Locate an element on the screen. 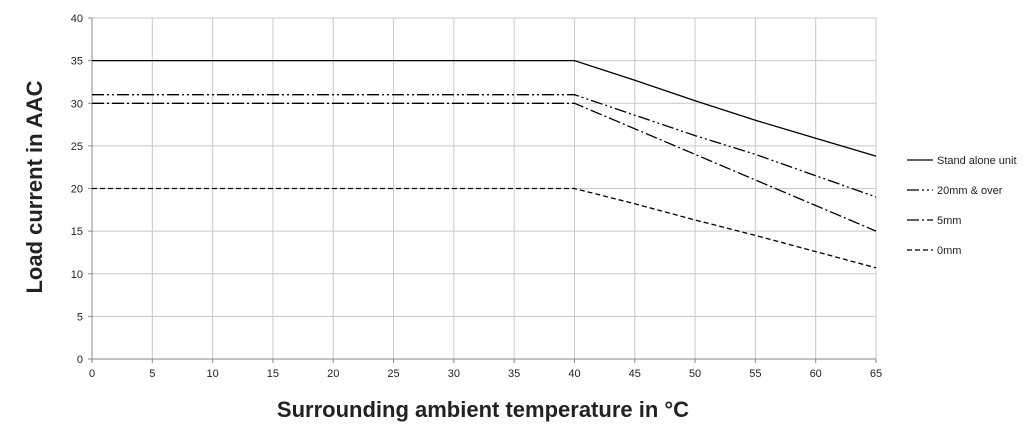 The width and height of the screenshot is (1025, 427). legend-label-4: 0mm is located at coordinates (949, 251).